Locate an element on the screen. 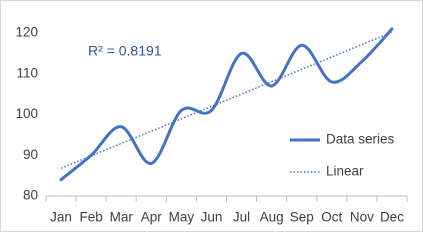 The width and height of the screenshot is (423, 240). r-squared-annotation: R² = 0.8191 is located at coordinates (125, 51).